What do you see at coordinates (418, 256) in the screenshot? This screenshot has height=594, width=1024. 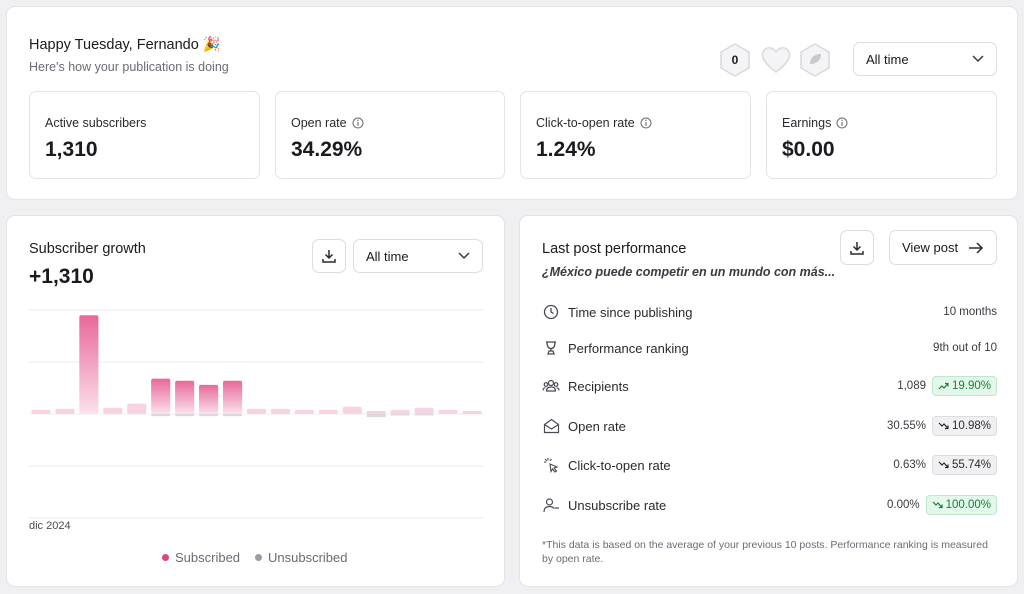 I see `growth-period-select: All time` at bounding box center [418, 256].